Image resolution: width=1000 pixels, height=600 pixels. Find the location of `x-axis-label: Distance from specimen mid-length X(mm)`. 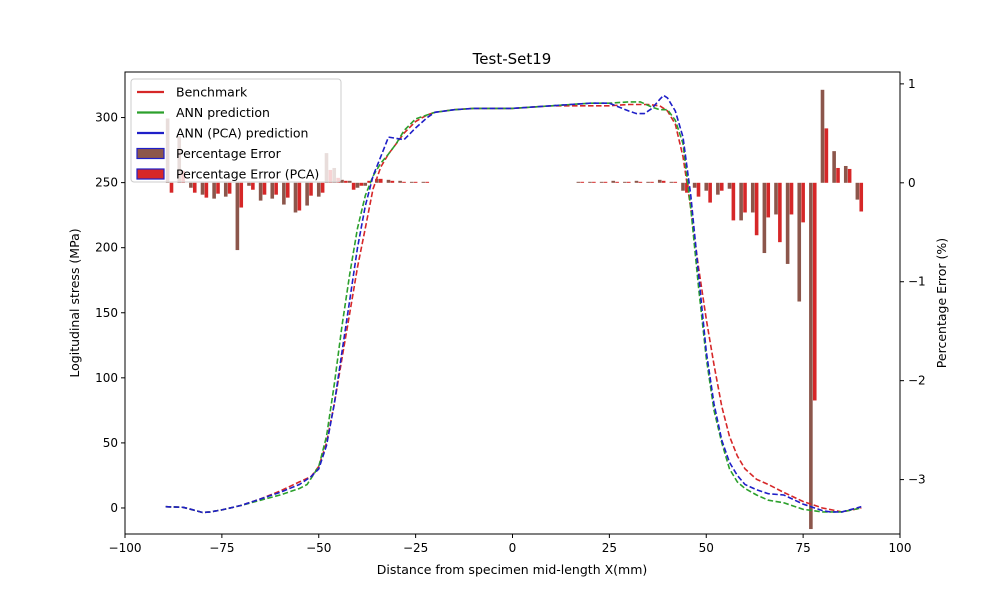

x-axis-label: Distance from specimen mid-length X(mm) is located at coordinates (512, 569).